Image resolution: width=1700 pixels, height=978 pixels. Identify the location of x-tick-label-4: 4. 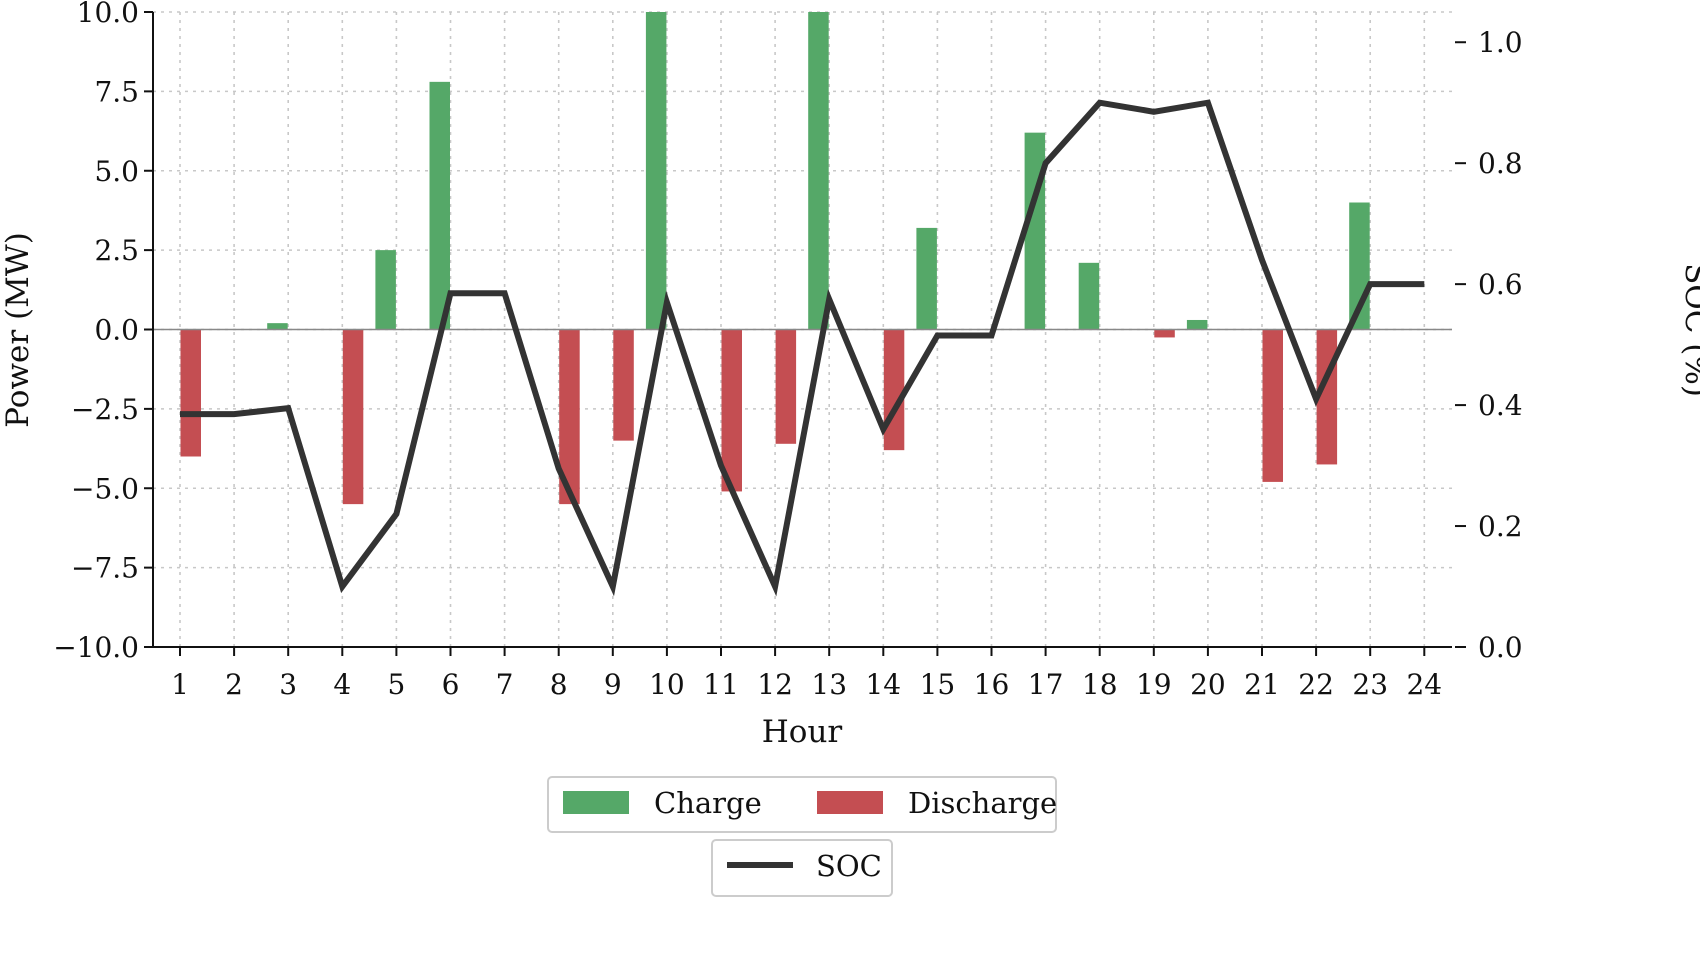
(342, 684).